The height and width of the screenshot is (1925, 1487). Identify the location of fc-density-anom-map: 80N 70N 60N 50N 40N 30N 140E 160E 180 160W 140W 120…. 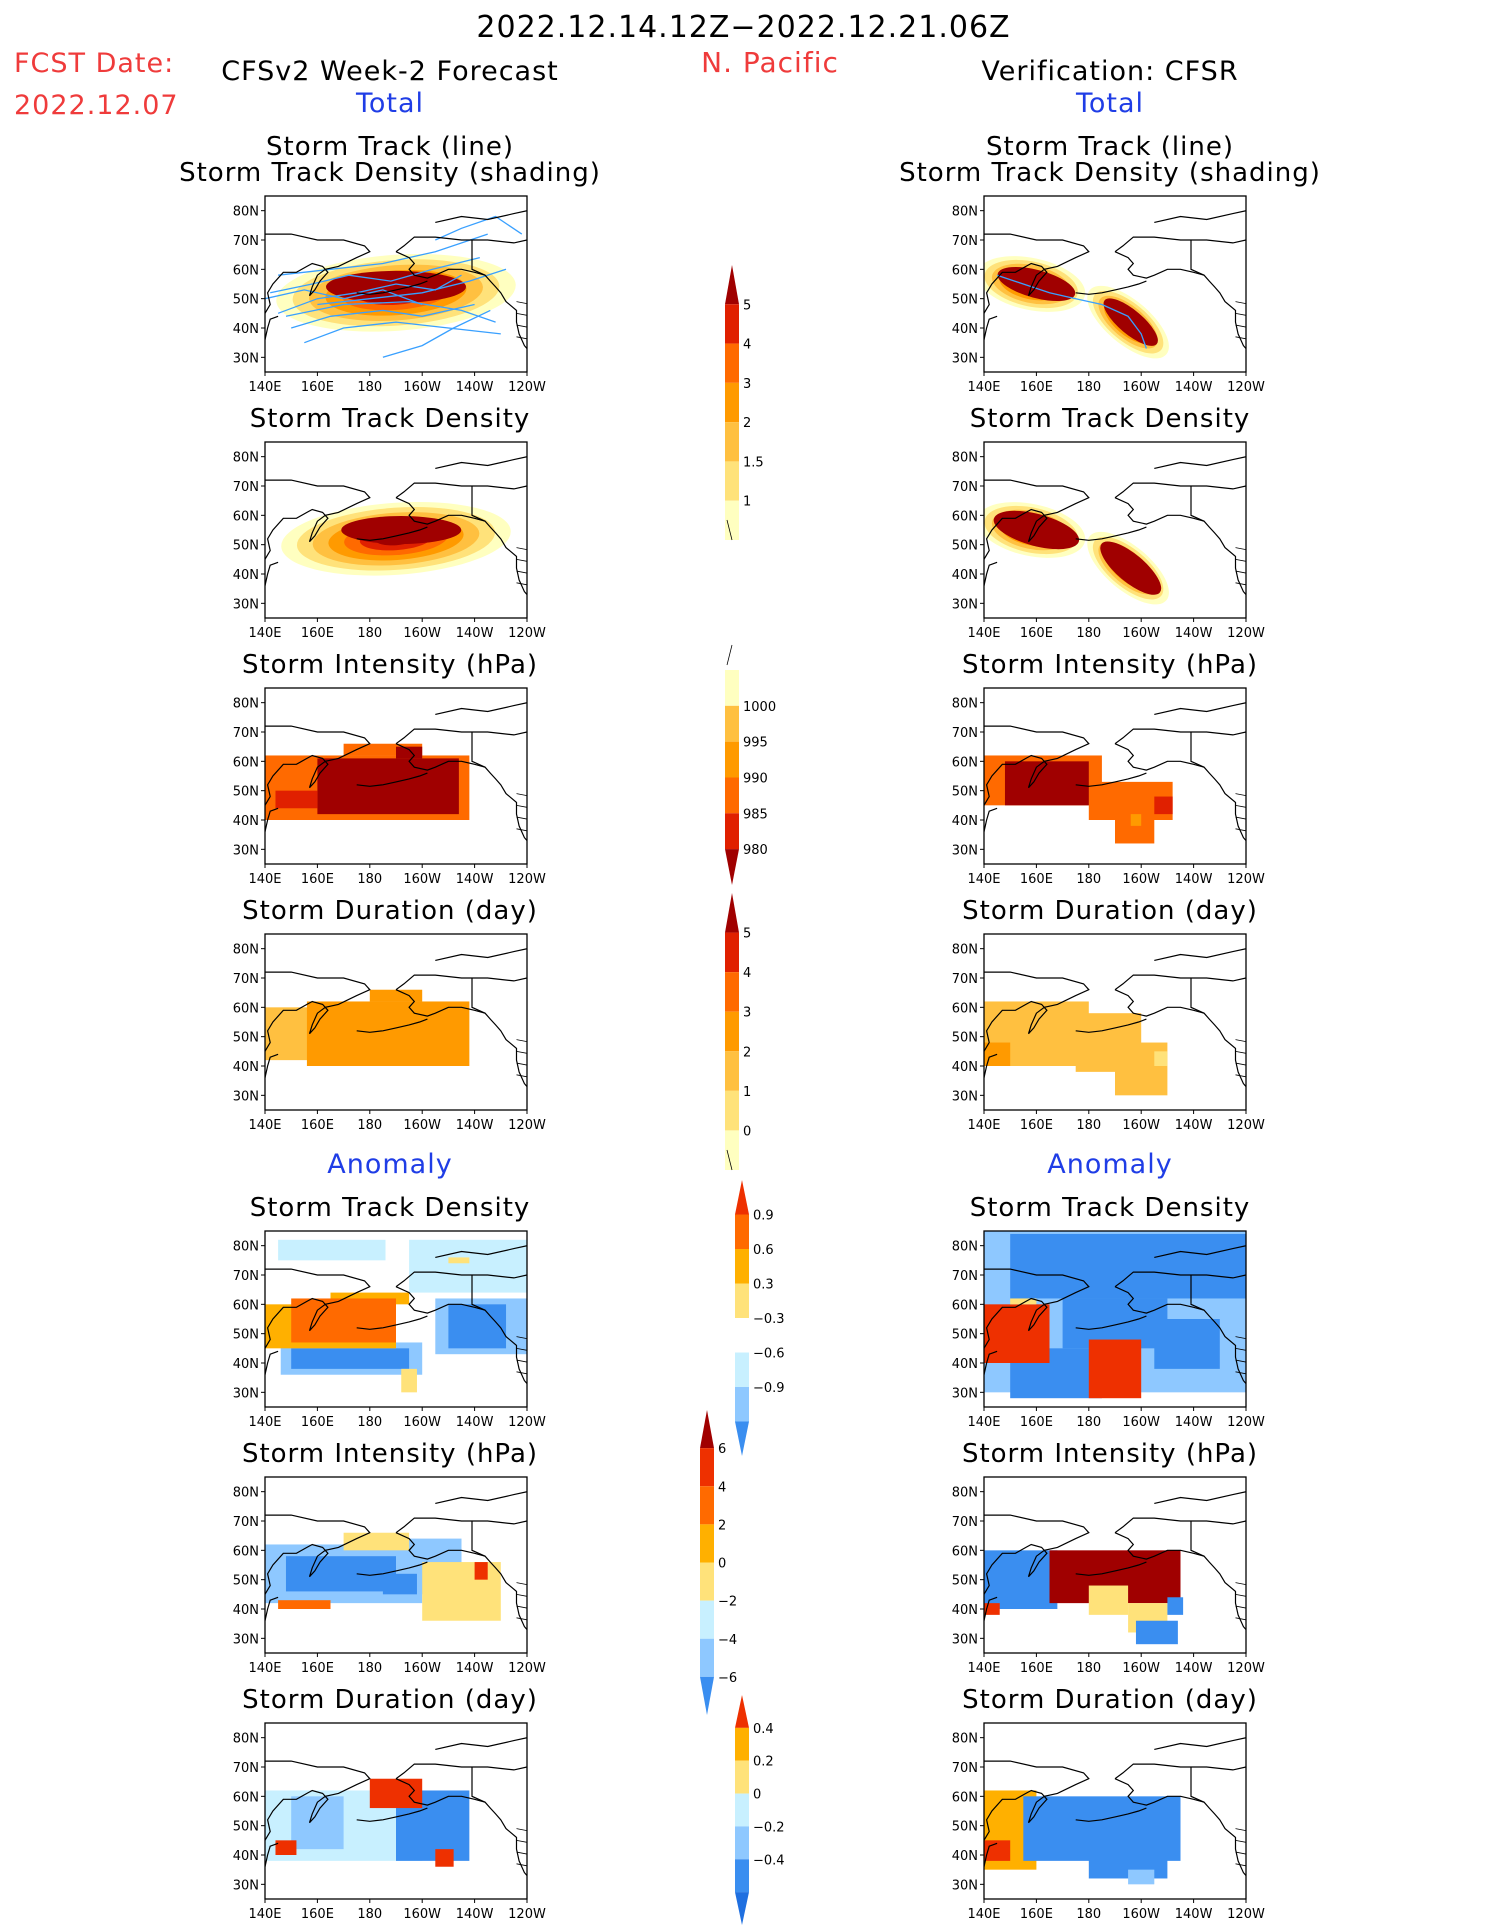
(389, 1330).